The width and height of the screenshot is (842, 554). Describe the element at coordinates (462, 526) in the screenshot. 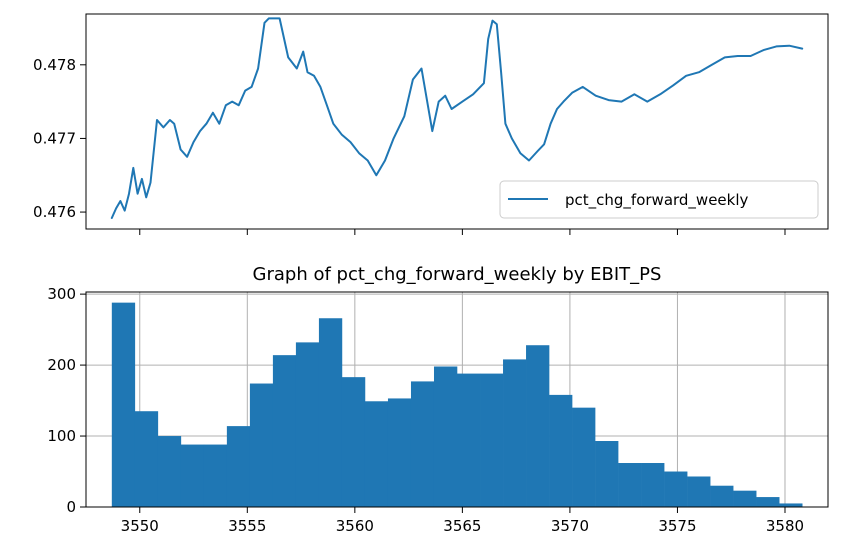

I see `bar-x-tick-label: 3565` at that location.